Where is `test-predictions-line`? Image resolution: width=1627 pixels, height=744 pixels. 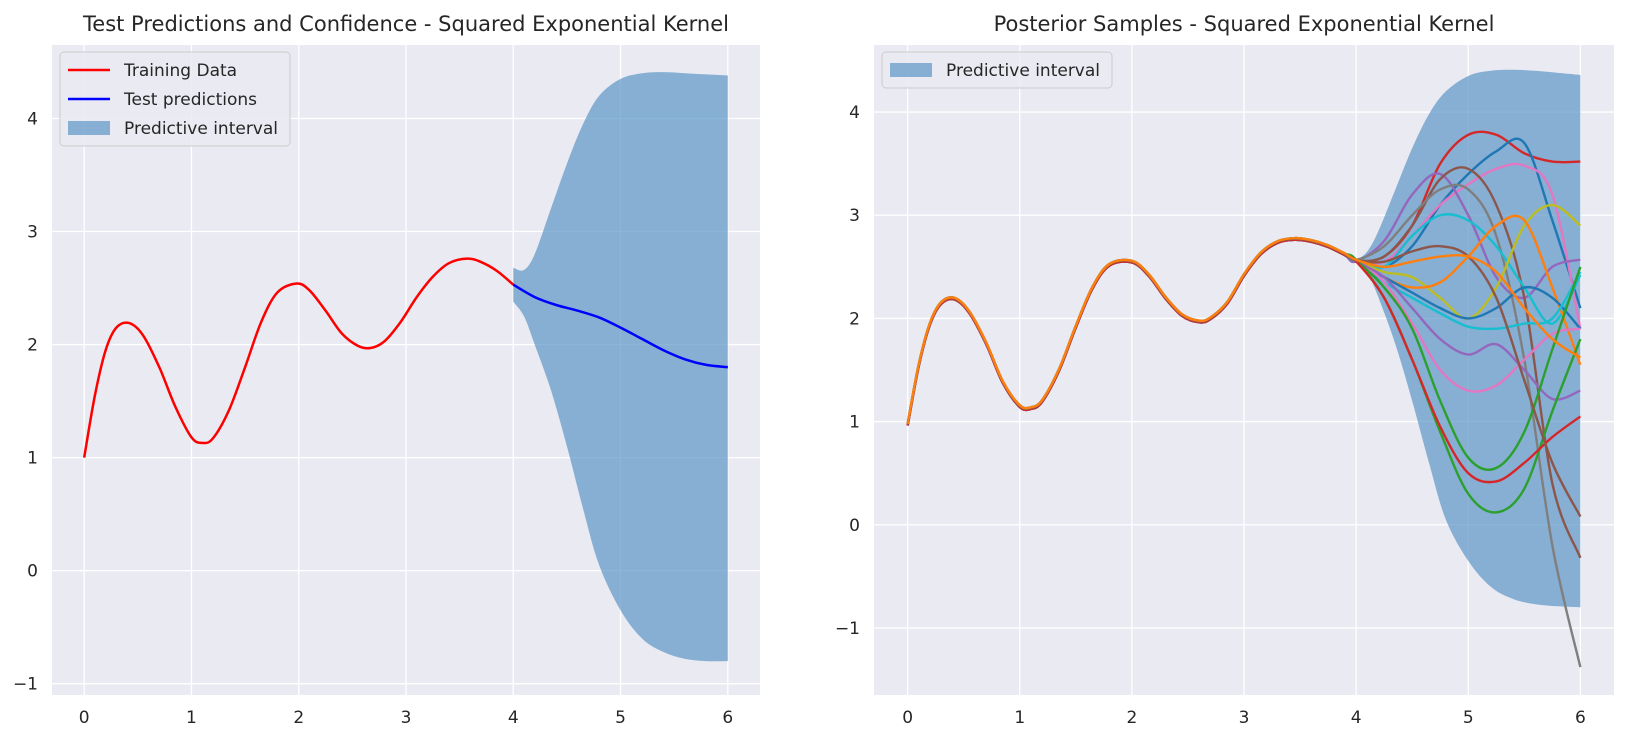
test-predictions-line is located at coordinates (620, 326).